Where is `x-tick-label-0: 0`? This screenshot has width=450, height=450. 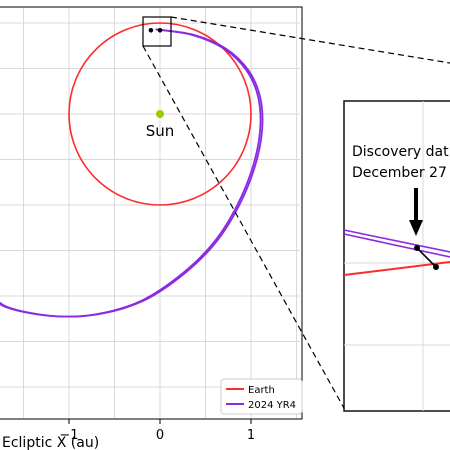
x-tick-label-0: 0 is located at coordinates (160, 435).